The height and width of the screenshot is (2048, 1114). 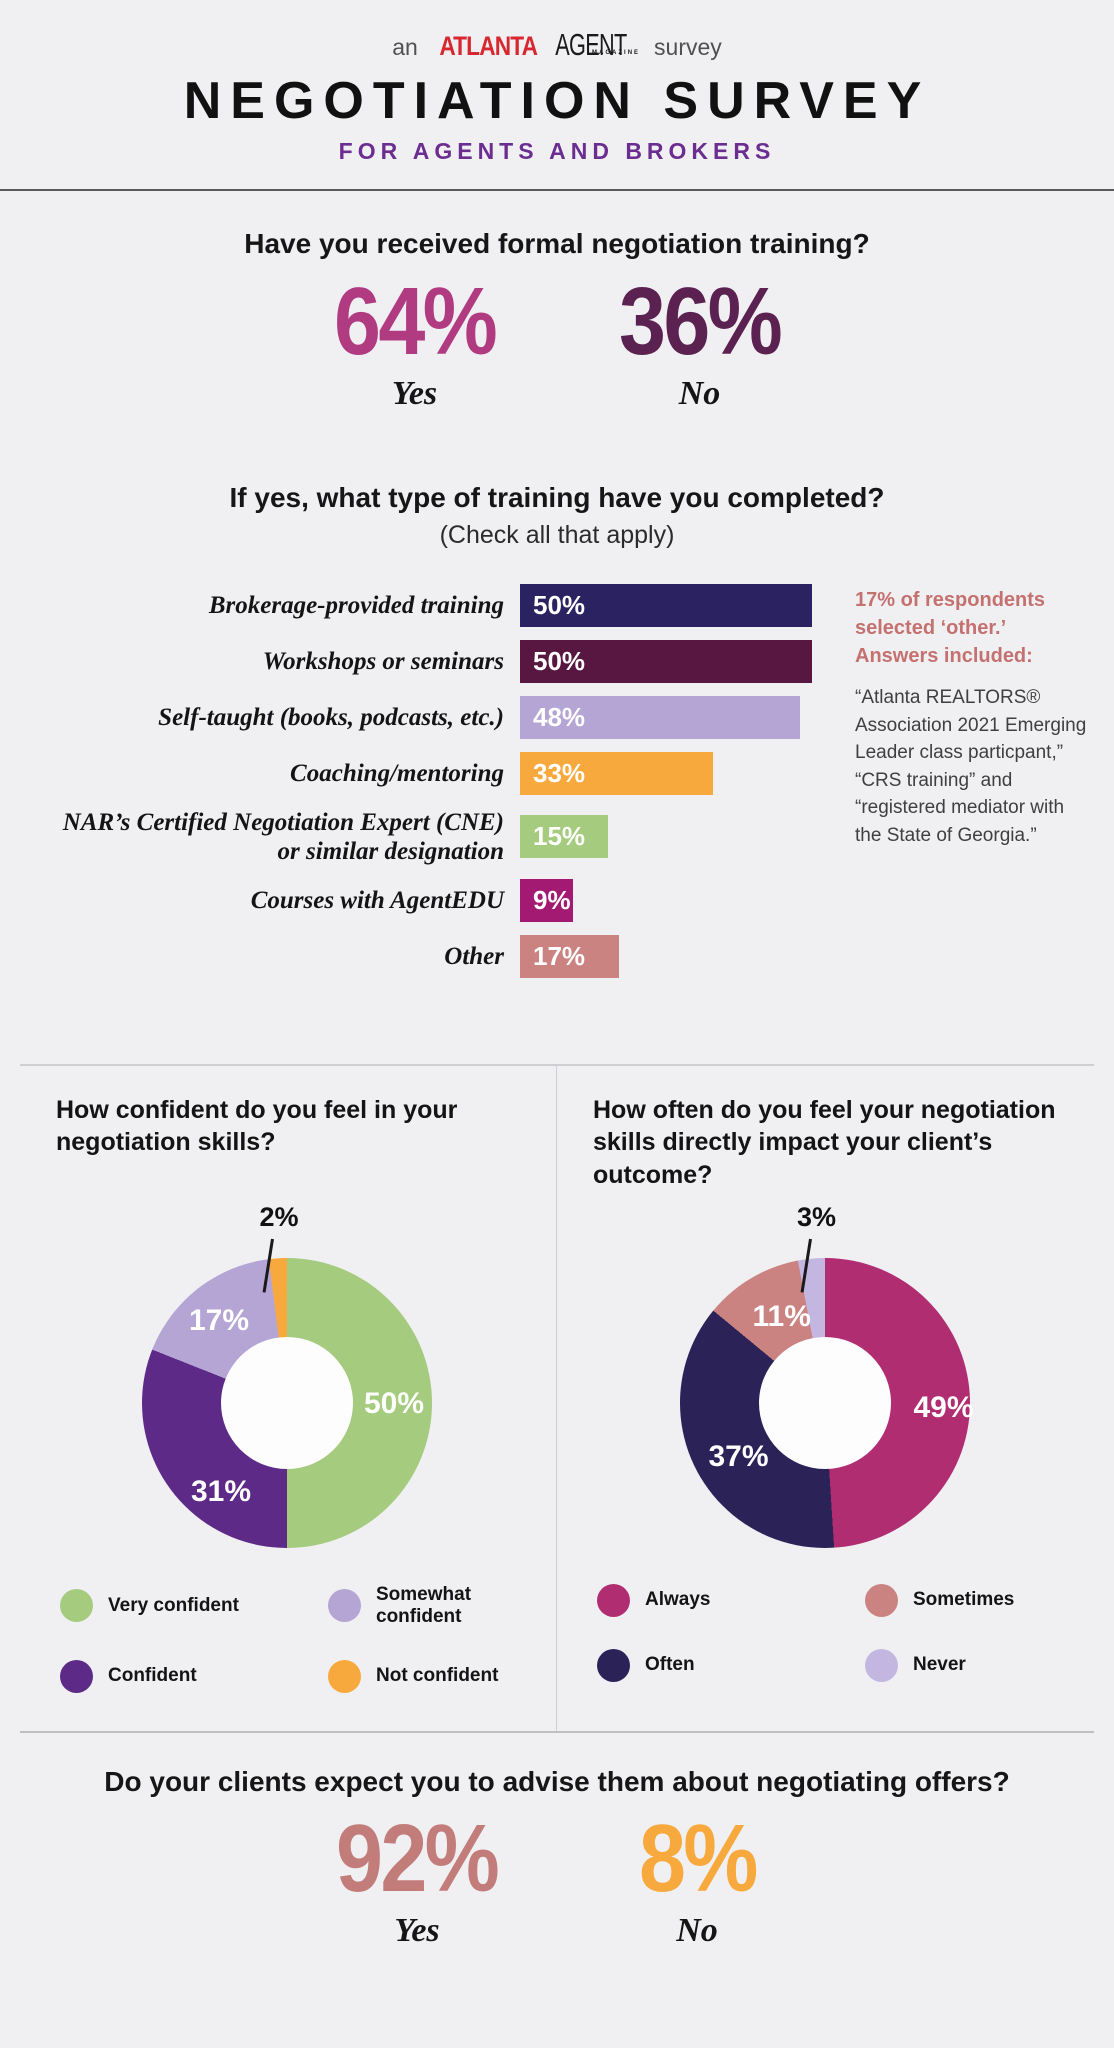 I want to click on segment-value: 37%, so click(x=738, y=1456).